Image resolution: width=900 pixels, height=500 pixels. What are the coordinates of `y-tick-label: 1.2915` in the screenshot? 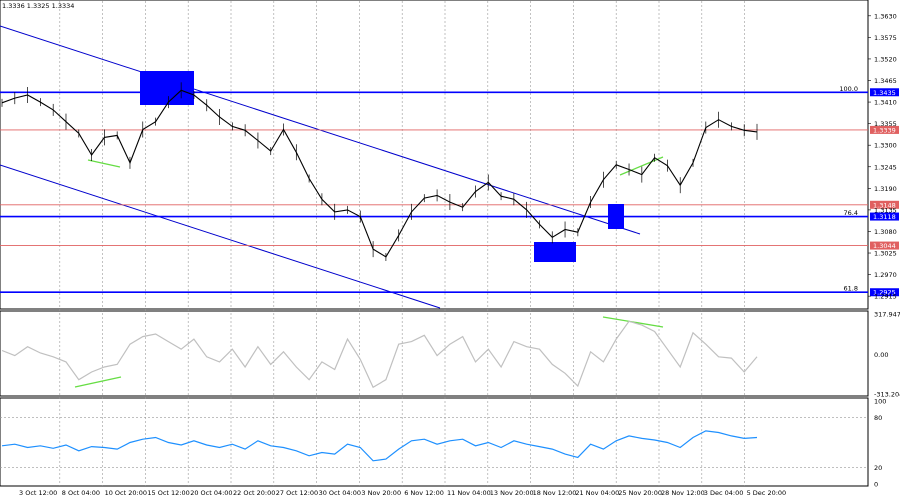 It's located at (885, 297).